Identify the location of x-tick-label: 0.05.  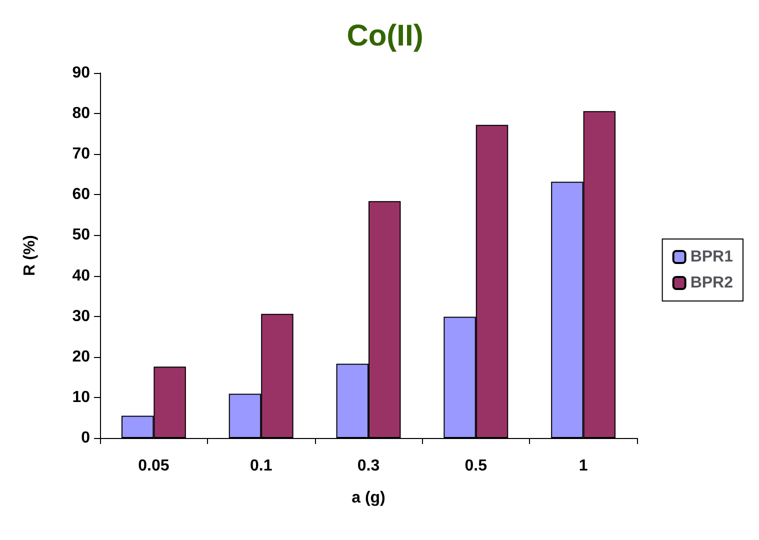
(154, 466).